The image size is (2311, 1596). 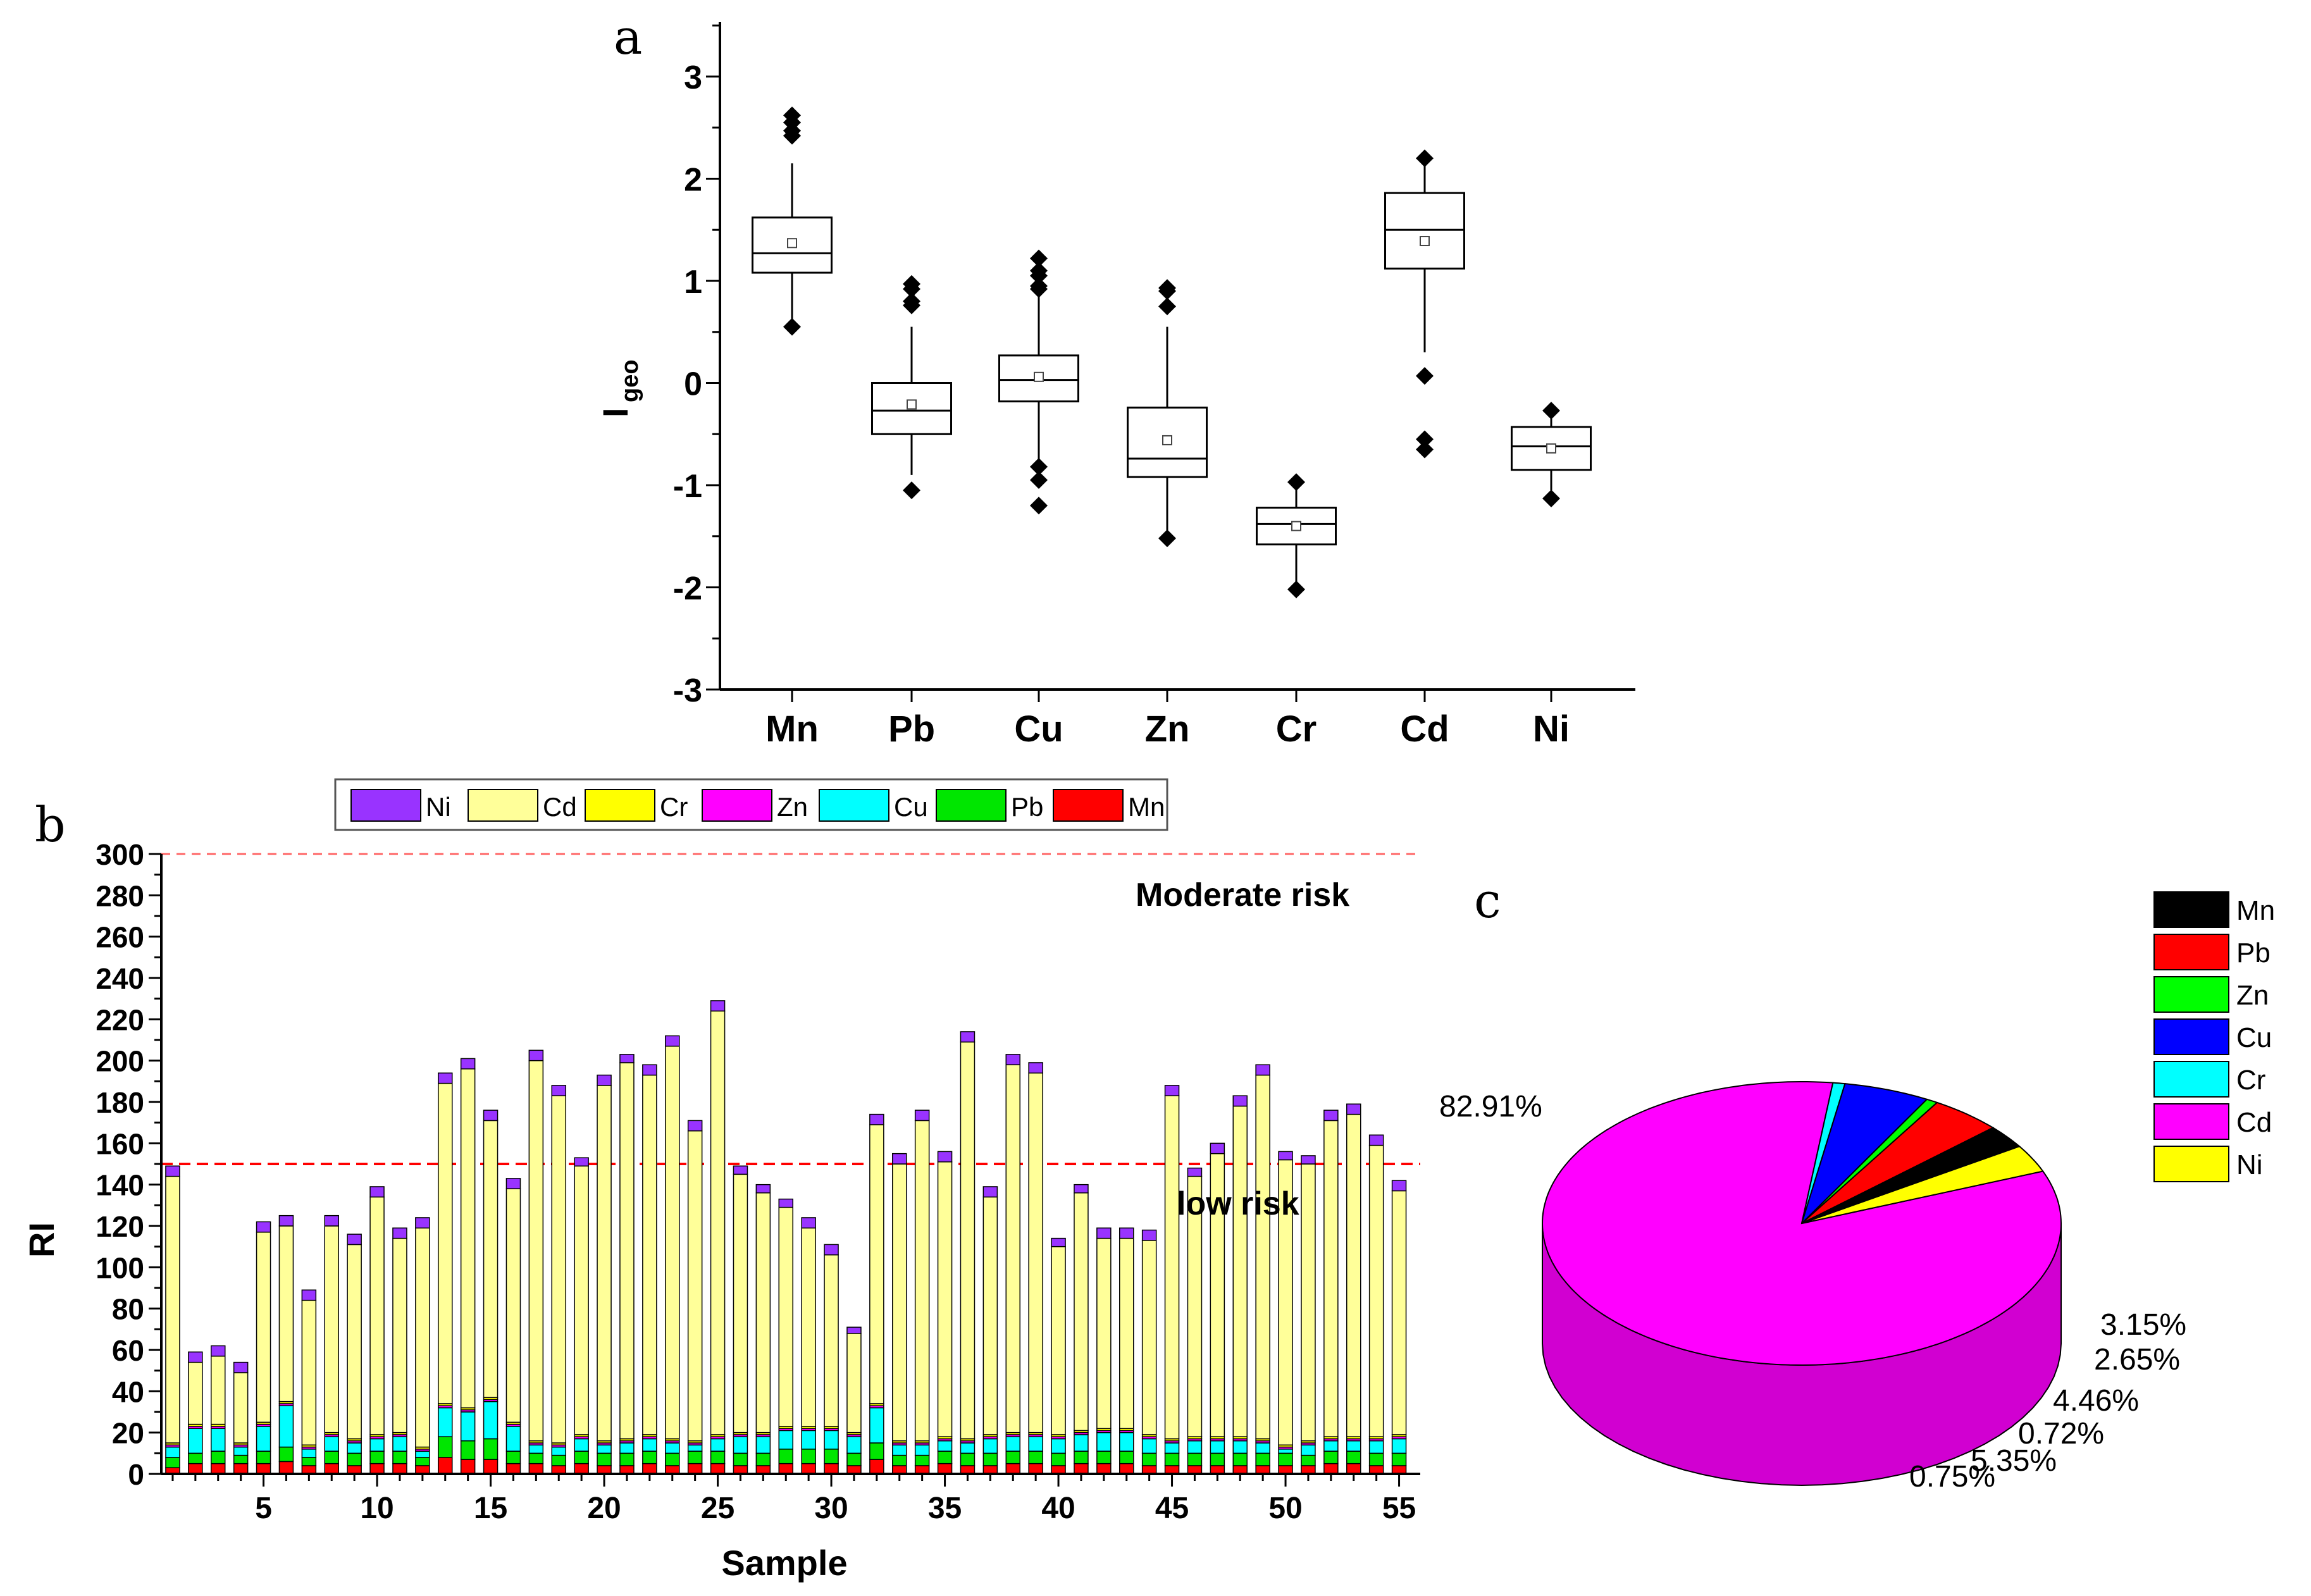 I want to click on box-y-tick-label: 1, so click(x=693, y=282).